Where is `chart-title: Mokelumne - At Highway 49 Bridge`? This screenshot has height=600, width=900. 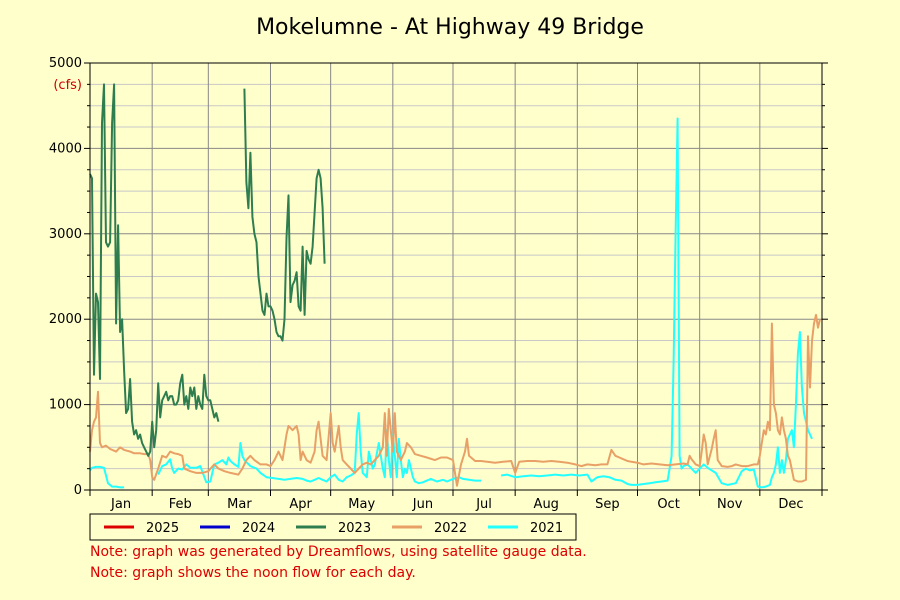
chart-title: Mokelumne - At Highway 49 Bridge is located at coordinates (450, 27).